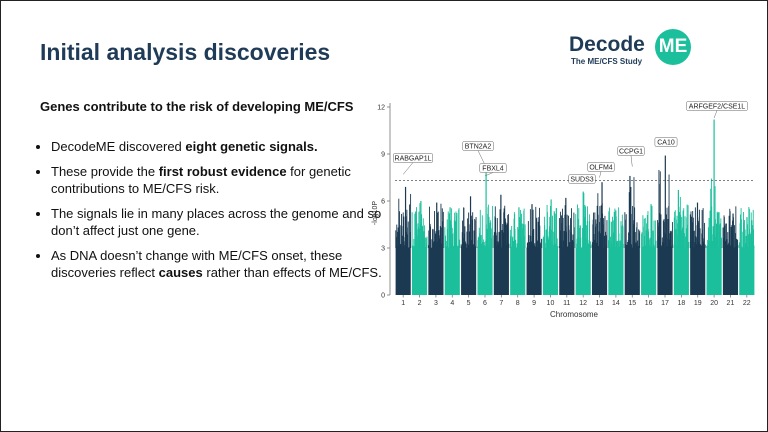  Describe the element at coordinates (469, 303) in the screenshot. I see `x-tick-label: 5` at that location.